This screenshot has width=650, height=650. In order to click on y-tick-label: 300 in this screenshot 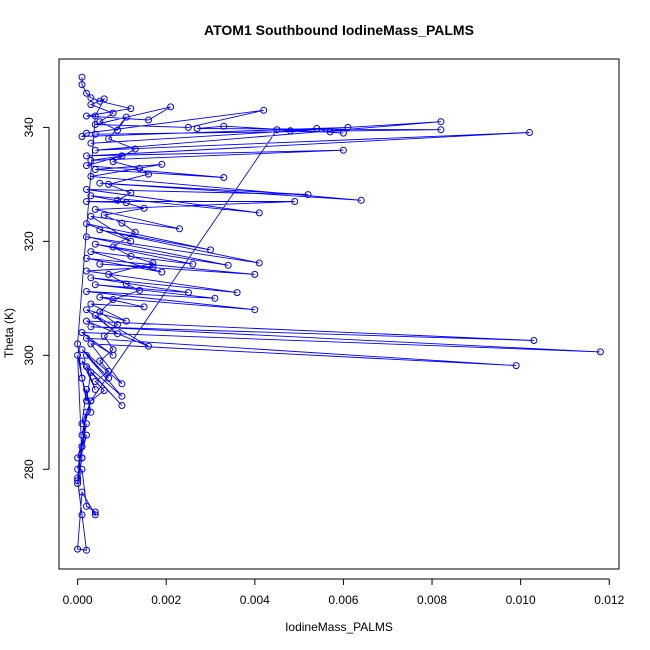, I will do `click(29, 355)`.